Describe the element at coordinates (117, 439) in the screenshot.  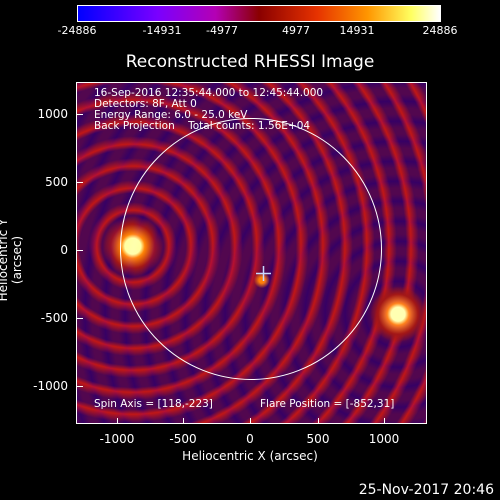
I see `x-tick-label: -1000` at that location.